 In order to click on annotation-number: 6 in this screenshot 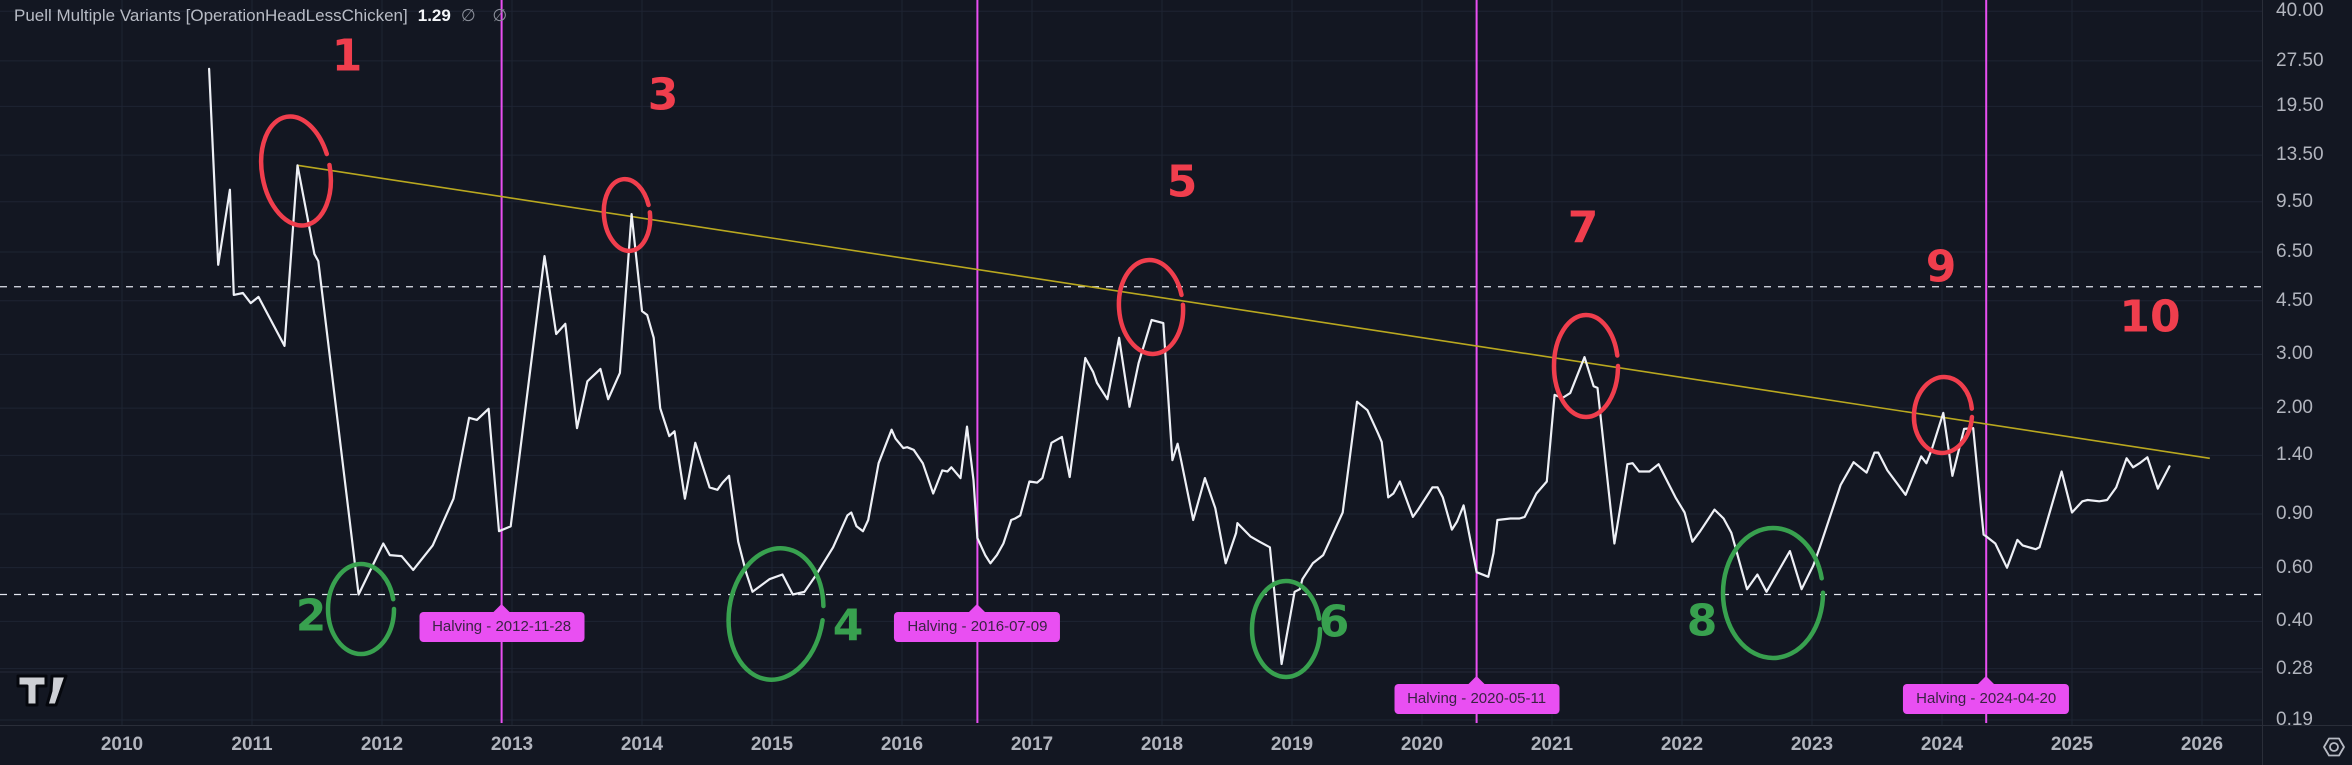, I will do `click(1334, 622)`.